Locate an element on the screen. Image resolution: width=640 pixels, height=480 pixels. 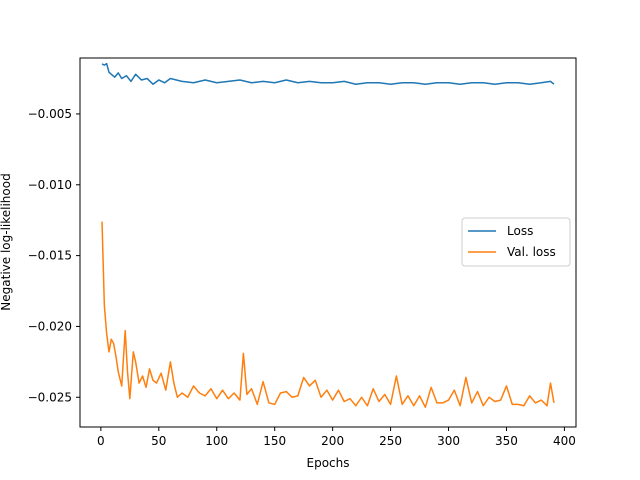
y-axis-label: Negative log-likelihood is located at coordinates (6, 241).